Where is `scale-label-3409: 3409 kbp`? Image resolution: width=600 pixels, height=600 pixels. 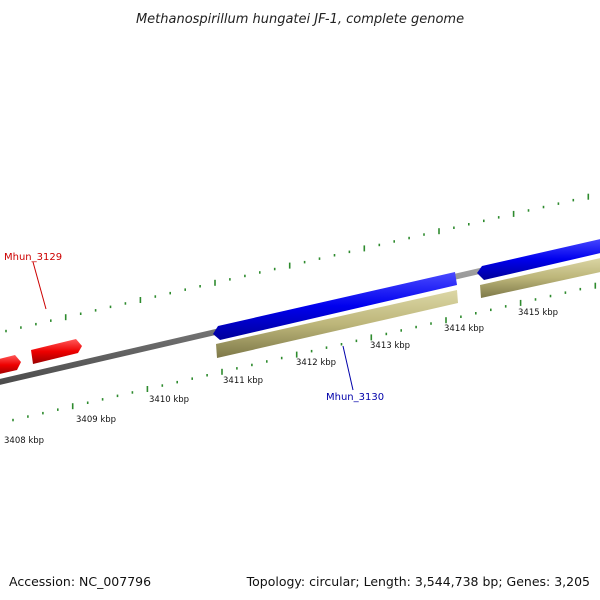 scale-label-3409: 3409 kbp is located at coordinates (96, 420).